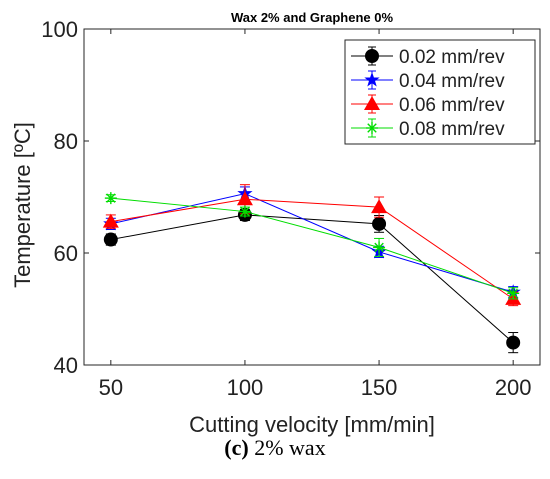 The width and height of the screenshot is (550, 479). I want to click on x-axis-label: Cutting velocity [mm/min], so click(312, 424).